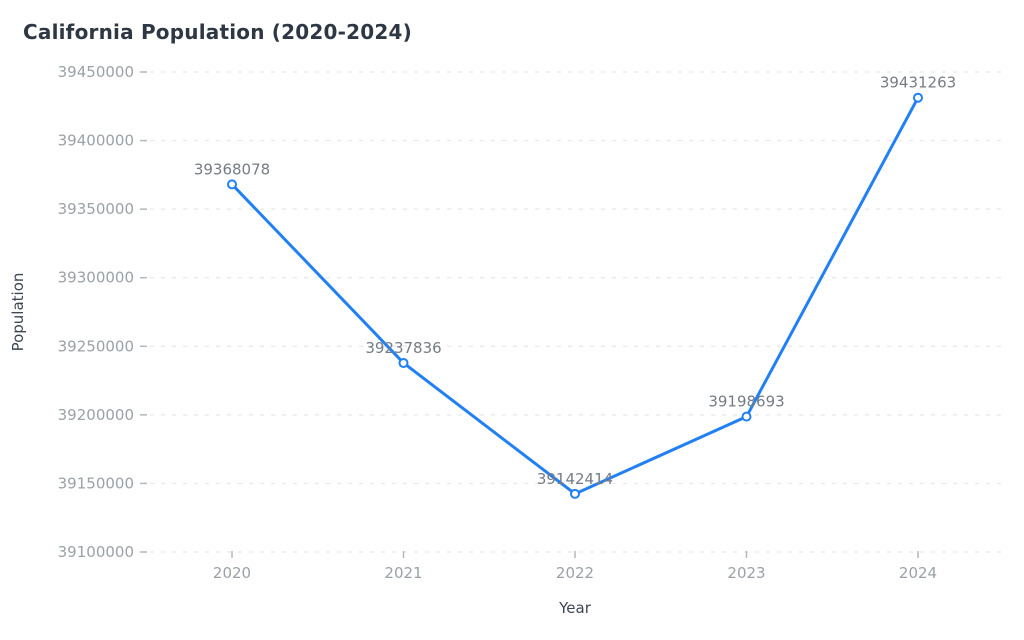  I want to click on chart-title: California Population (2020-2024), so click(217, 32).